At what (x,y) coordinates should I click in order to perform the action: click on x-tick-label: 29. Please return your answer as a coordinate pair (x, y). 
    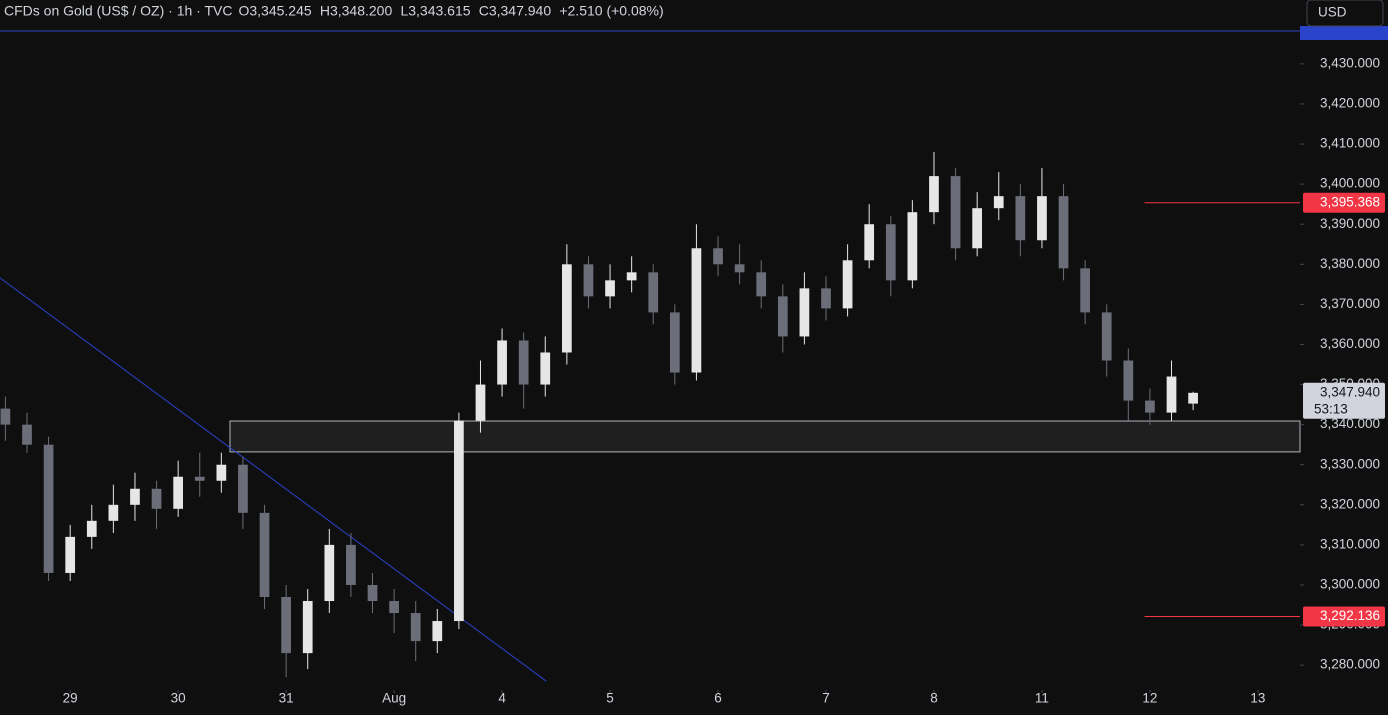
    Looking at the image, I should click on (70, 698).